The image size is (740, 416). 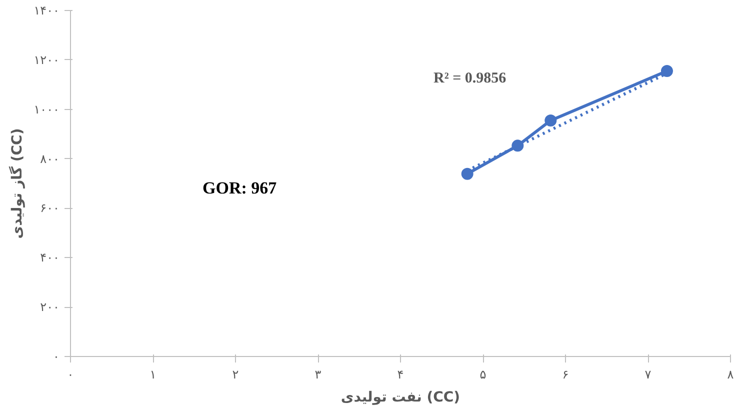 I want to click on x-axis-title: نفت تولیدی (CC), so click(x=400, y=398).